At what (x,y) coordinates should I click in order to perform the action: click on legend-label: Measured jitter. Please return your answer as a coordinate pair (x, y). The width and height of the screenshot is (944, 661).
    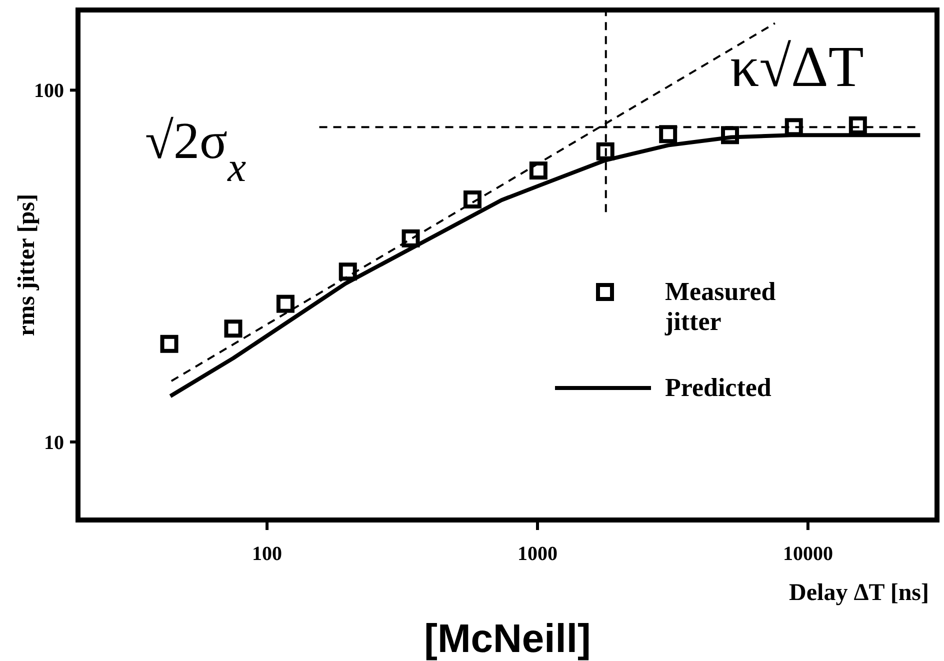
    Looking at the image, I should click on (720, 306).